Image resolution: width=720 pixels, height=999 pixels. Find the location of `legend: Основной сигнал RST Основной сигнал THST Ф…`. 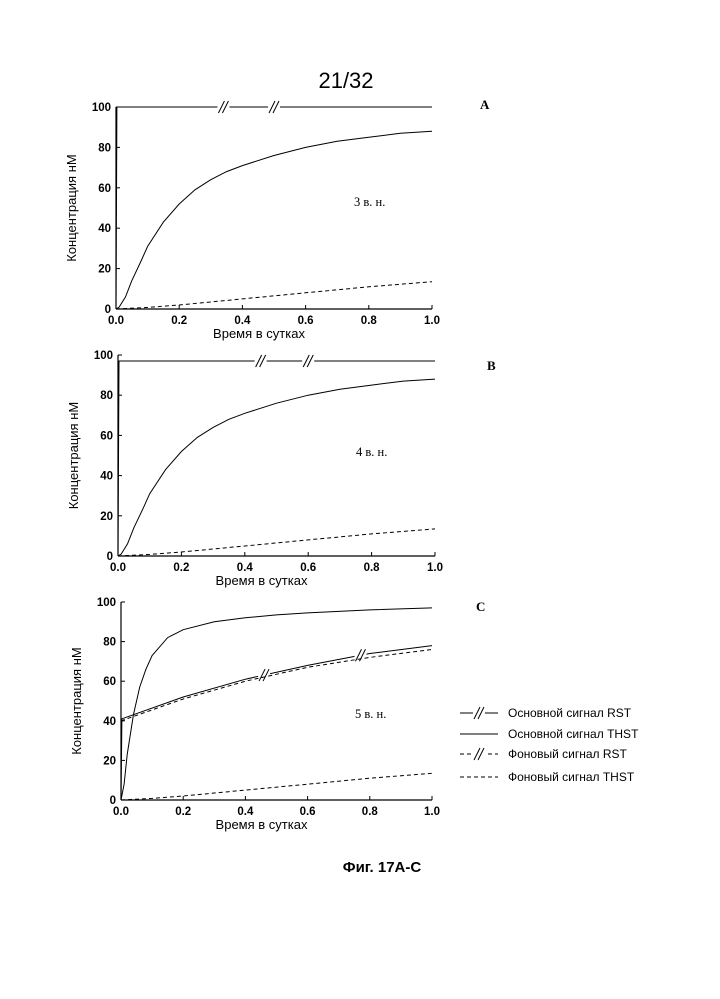

legend: Основной сигнал RST Основной сигнал THST Ф… is located at coordinates (549, 745).